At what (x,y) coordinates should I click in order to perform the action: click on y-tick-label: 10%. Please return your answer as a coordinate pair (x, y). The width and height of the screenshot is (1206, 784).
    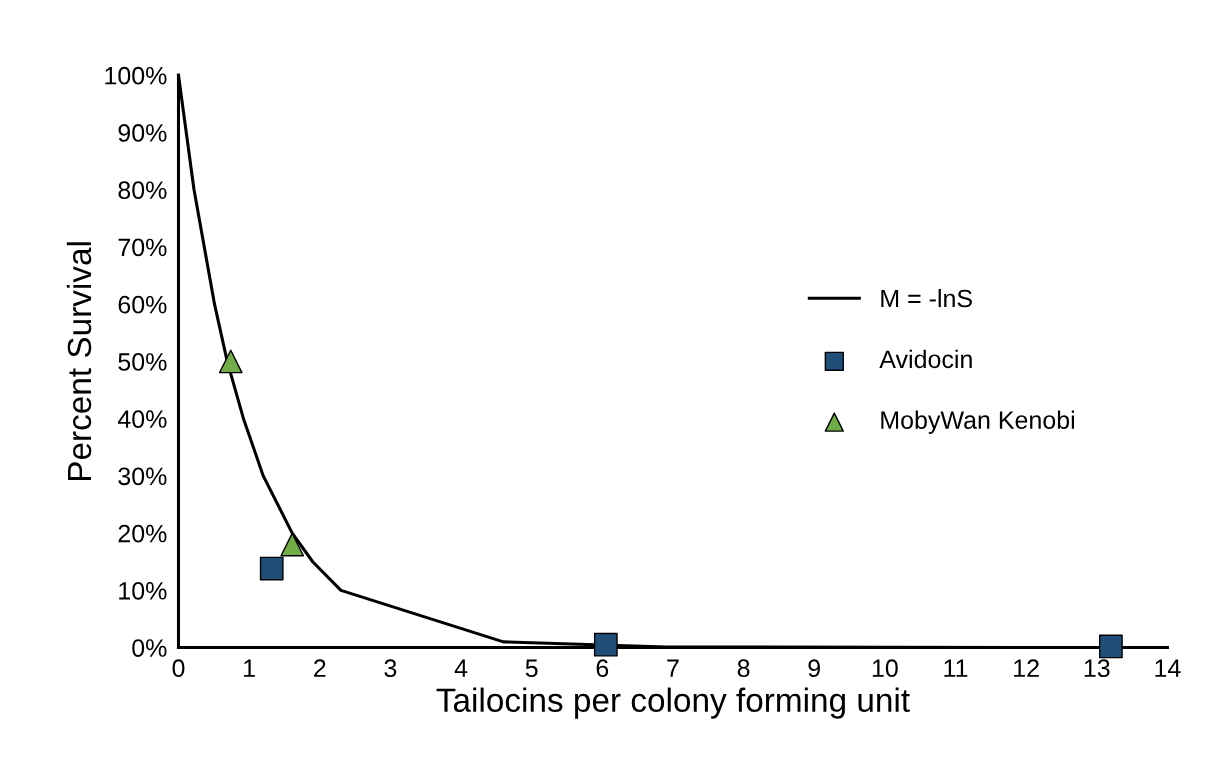
    Looking at the image, I should click on (143, 590).